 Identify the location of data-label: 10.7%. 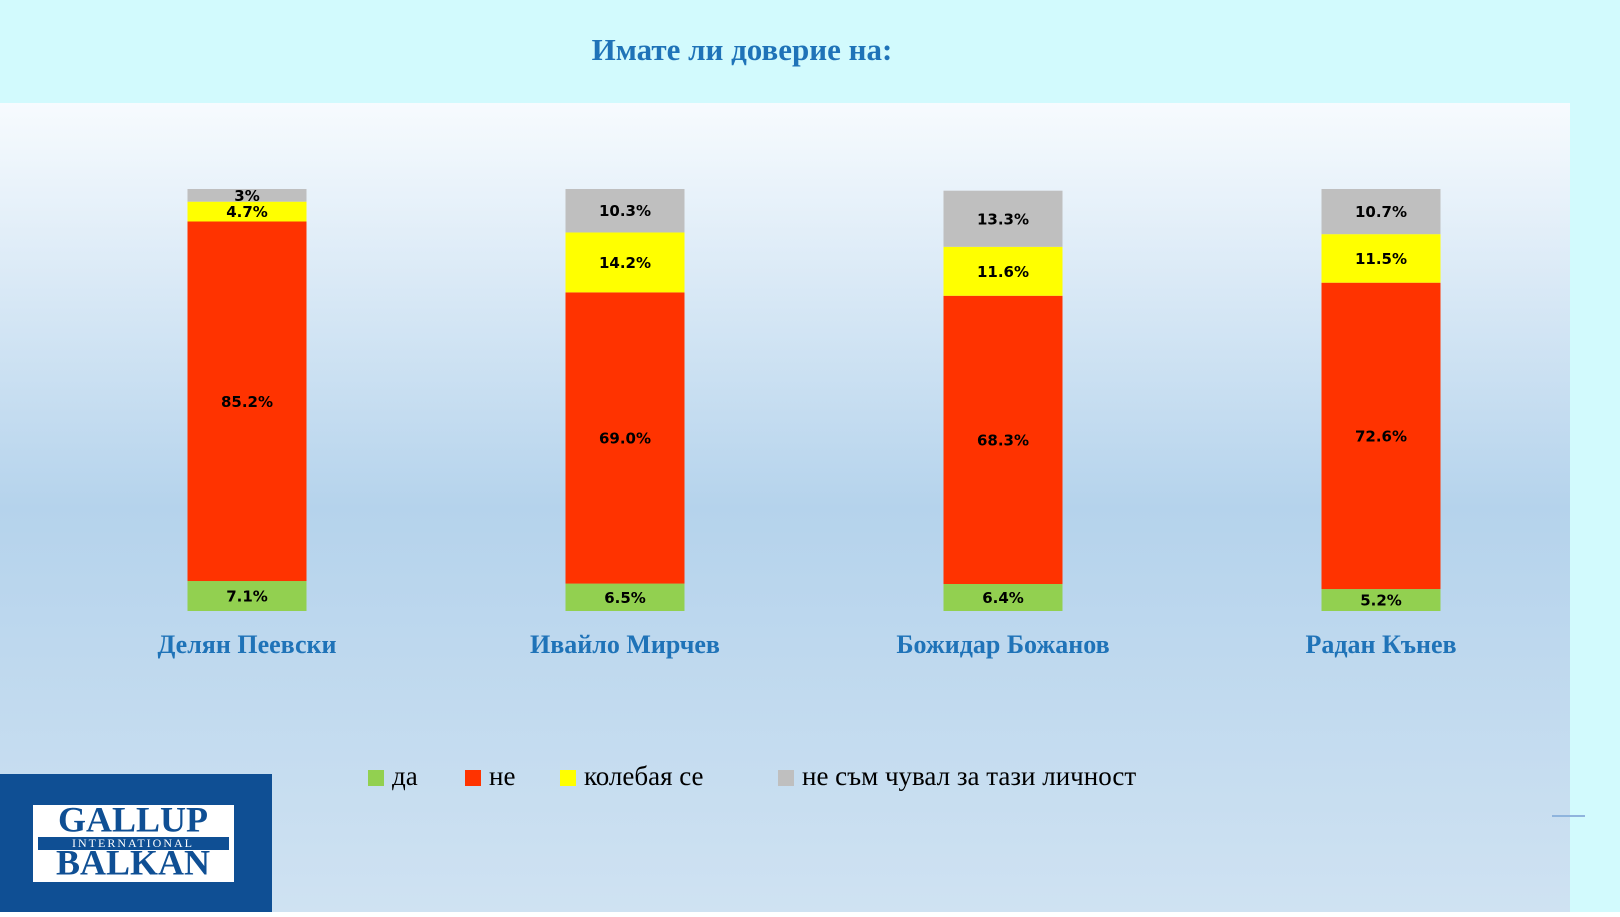
(1381, 212).